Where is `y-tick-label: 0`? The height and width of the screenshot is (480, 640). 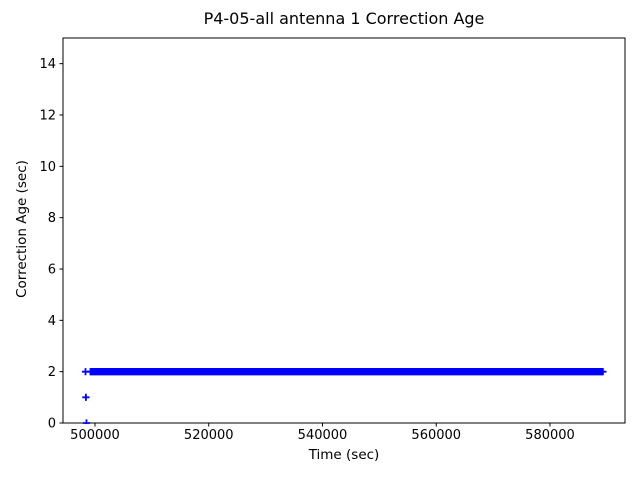
y-tick-label: 0 is located at coordinates (52, 424).